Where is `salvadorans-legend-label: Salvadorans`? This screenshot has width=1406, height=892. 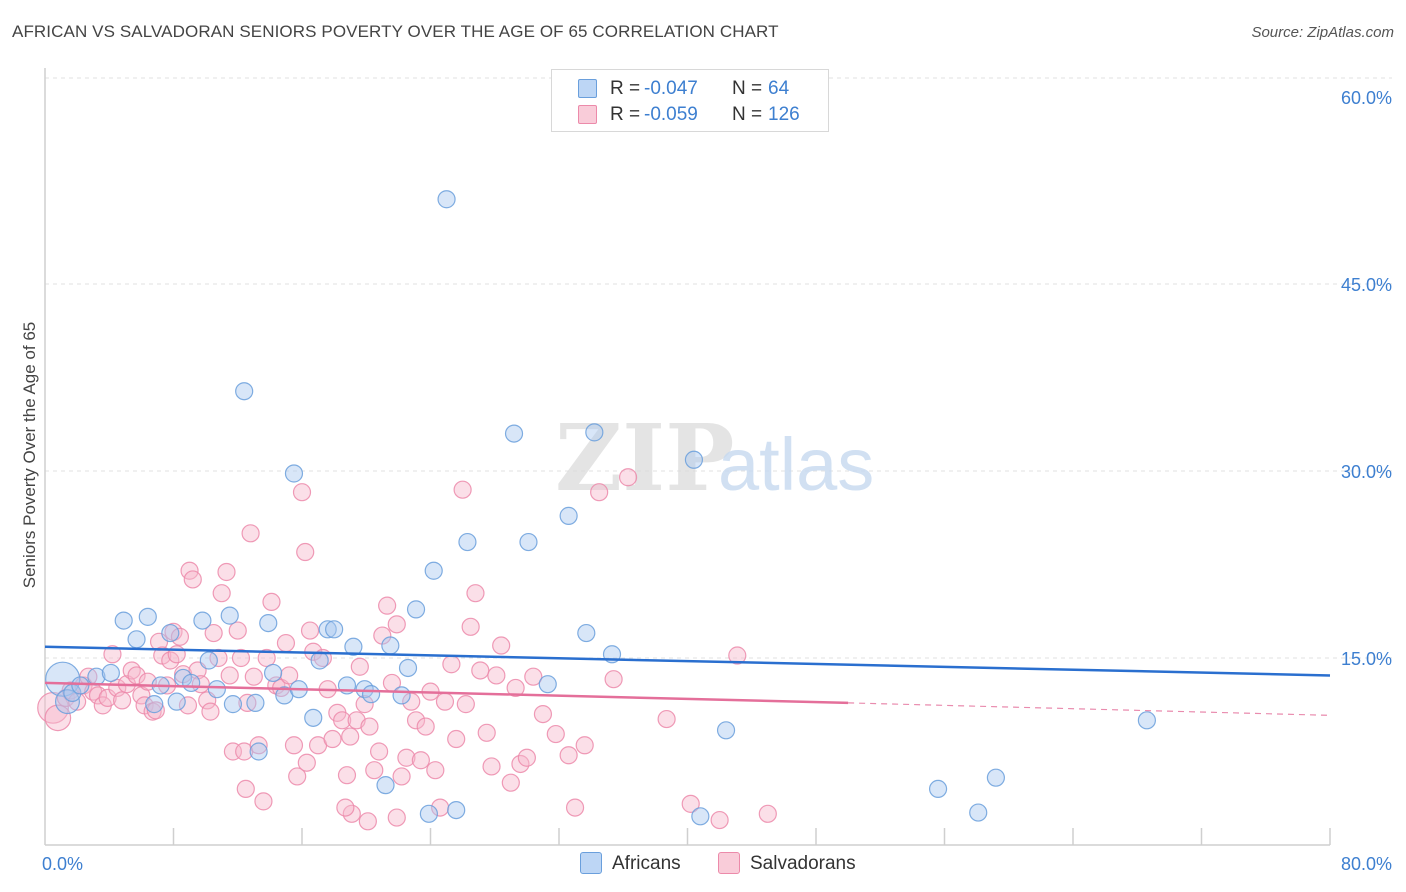
salvadorans-legend-label: Salvadorans is located at coordinates (803, 863).